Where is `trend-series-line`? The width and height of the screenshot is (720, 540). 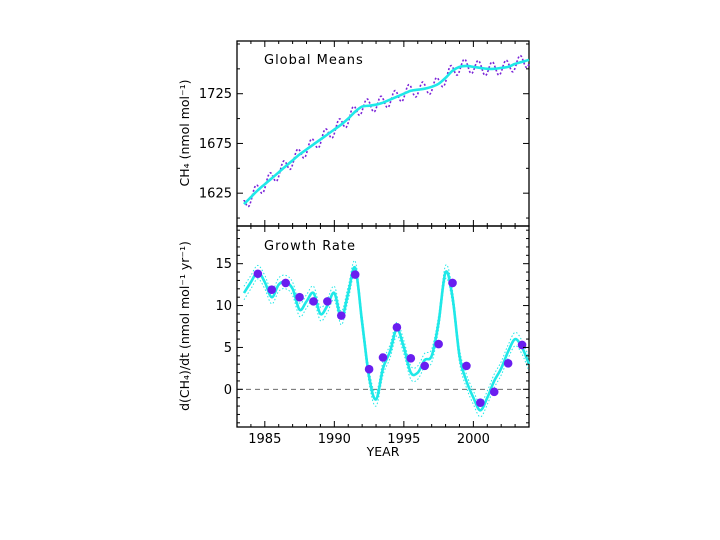
trend-series-line is located at coordinates (386, 132).